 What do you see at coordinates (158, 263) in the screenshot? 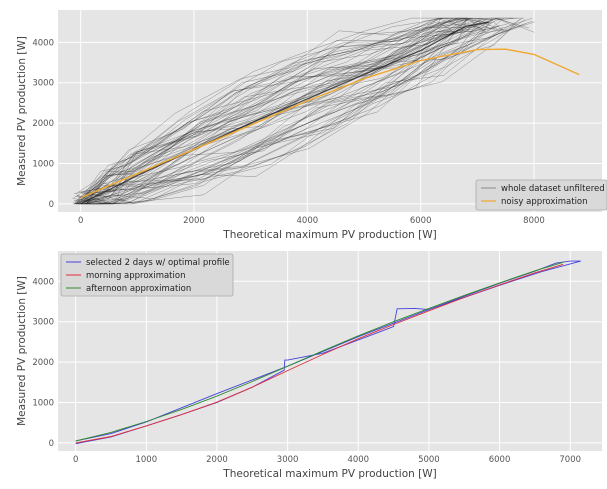
I see `legend-label-selected-days: selected 2 days w/ optimal profile` at bounding box center [158, 263].